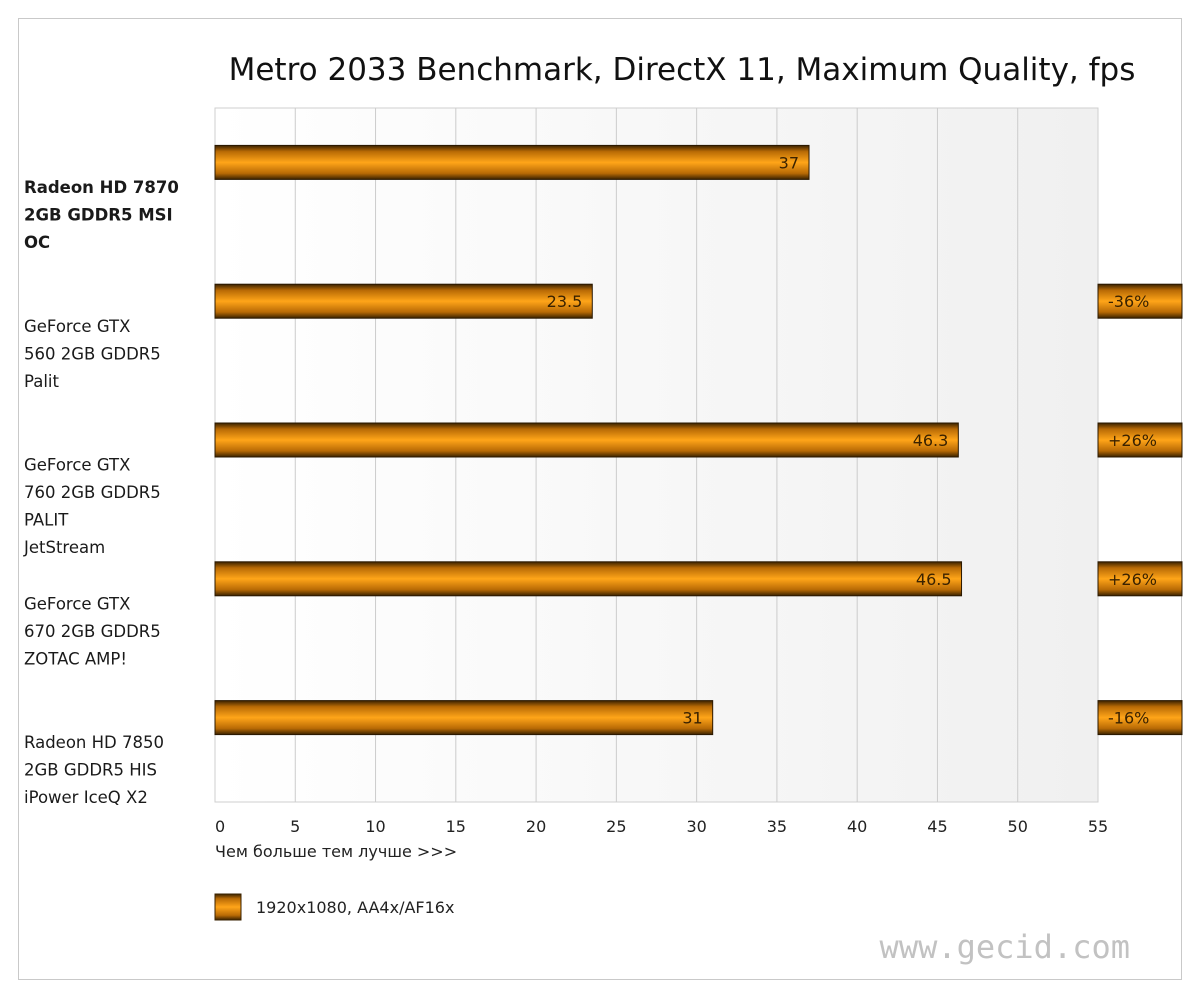 This screenshot has width=1200, height=1003. What do you see at coordinates (937, 826) in the screenshot?
I see `x-tick-label: 45` at bounding box center [937, 826].